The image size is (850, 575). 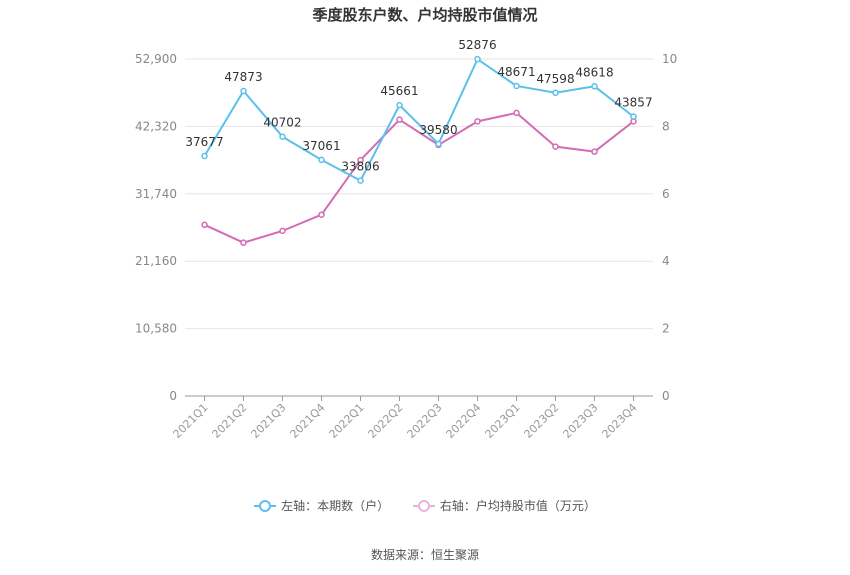 What do you see at coordinates (633, 103) in the screenshot?
I see `data-label: 43857` at bounding box center [633, 103].